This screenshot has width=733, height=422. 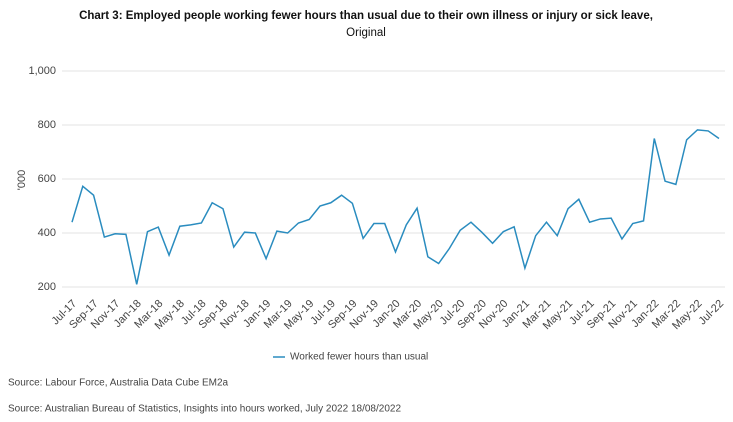 What do you see at coordinates (42, 71) in the screenshot?
I see `y-tick-label: 1,000` at bounding box center [42, 71].